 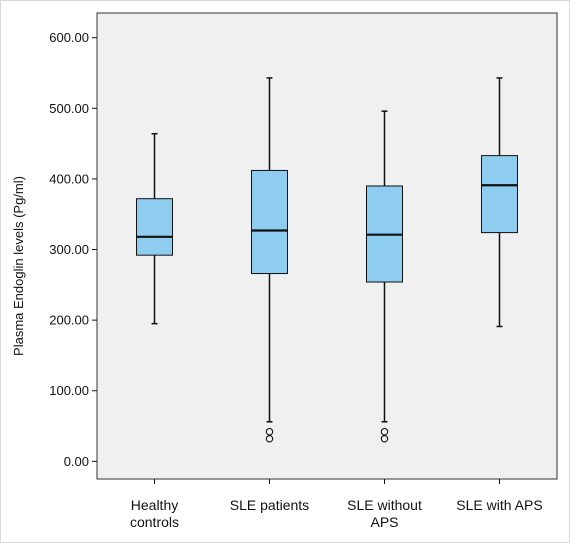 What do you see at coordinates (154, 522) in the screenshot?
I see `x-tick-label-line: controls` at bounding box center [154, 522].